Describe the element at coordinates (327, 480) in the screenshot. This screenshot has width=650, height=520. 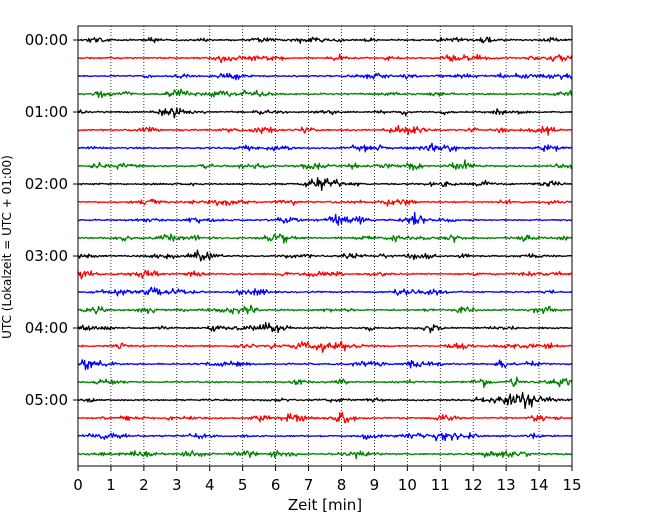
I see `x-axis: 0 1 2 3 4 5 6 7 8 9 10 11 12 13 14 15` at that location.